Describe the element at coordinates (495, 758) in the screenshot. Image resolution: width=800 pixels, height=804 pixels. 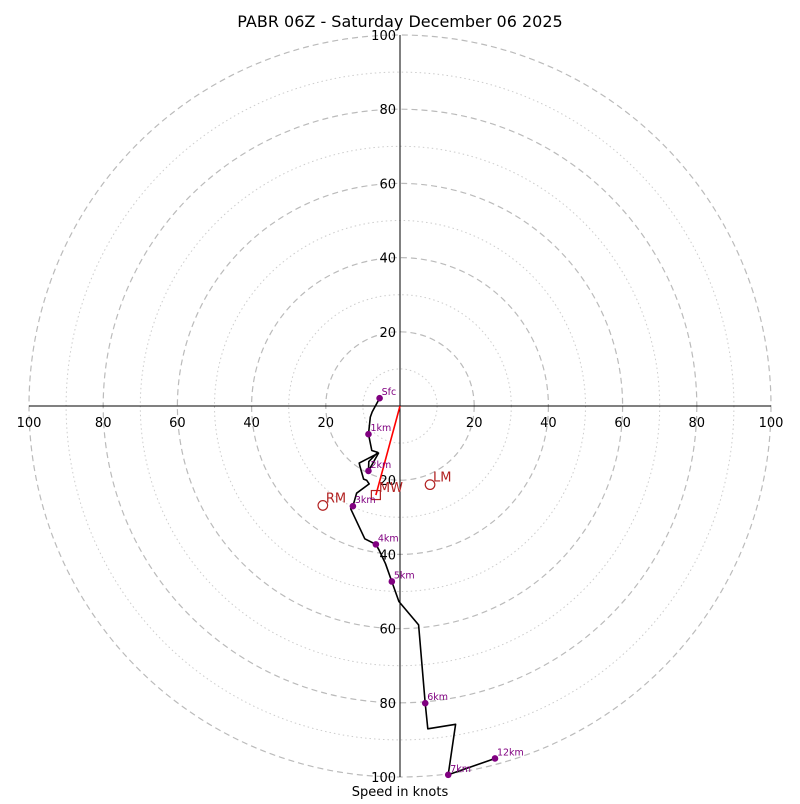
I see `height-marker-12km` at that location.